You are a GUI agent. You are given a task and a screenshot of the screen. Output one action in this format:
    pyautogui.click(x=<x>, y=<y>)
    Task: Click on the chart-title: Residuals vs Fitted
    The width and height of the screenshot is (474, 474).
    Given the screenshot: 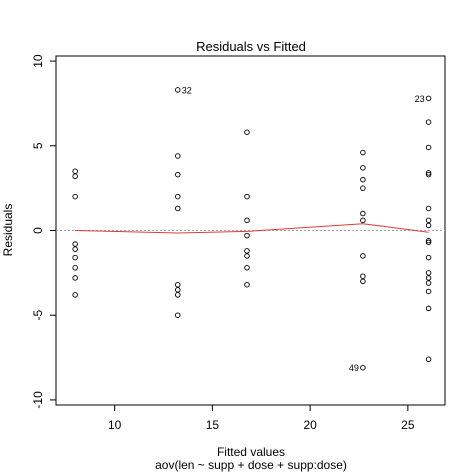 What is the action you would take?
    pyautogui.click(x=251, y=46)
    